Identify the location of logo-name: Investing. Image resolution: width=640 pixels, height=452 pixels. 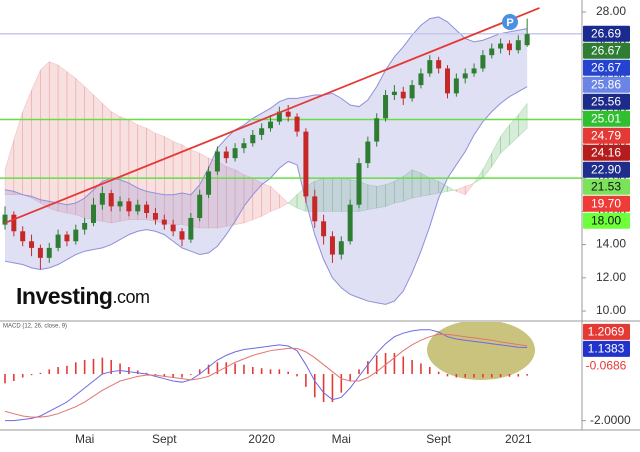
(64, 296).